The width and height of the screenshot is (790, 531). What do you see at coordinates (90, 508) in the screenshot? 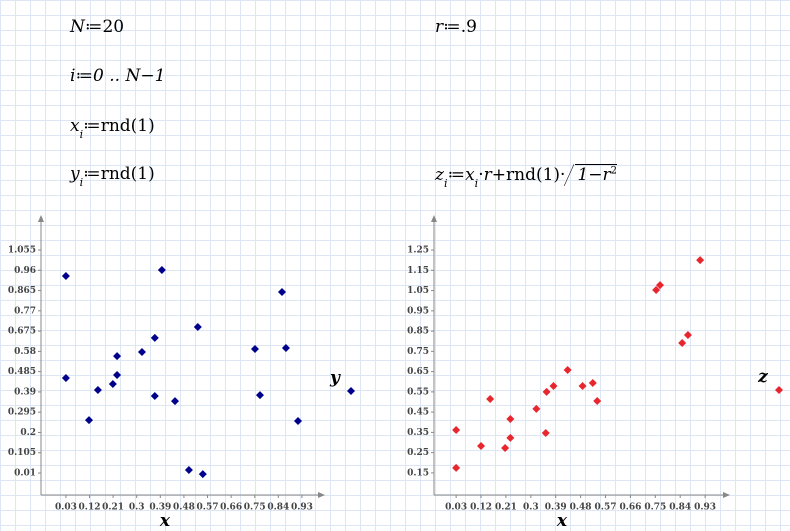
I see `x-tick-label: 0.12` at bounding box center [90, 508].